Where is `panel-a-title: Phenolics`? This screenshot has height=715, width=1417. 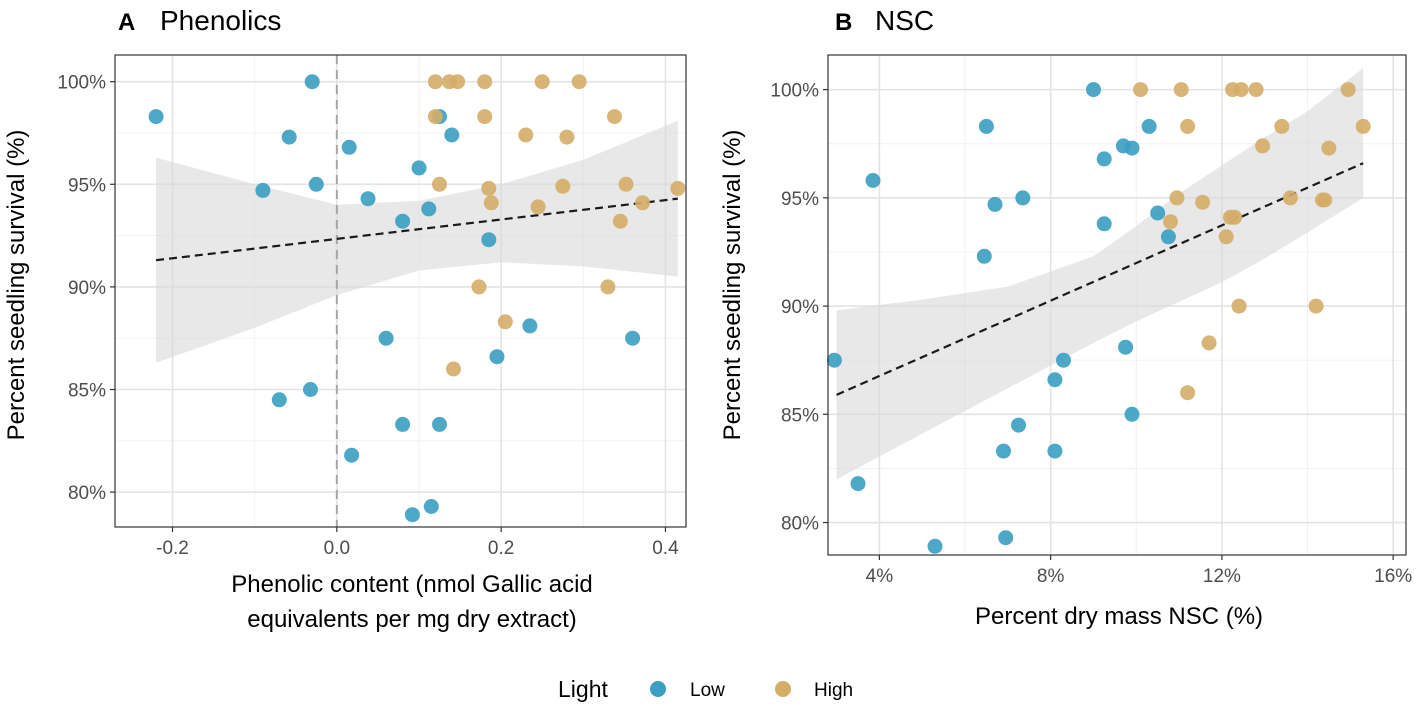
panel-a-title: Phenolics is located at coordinates (220, 20).